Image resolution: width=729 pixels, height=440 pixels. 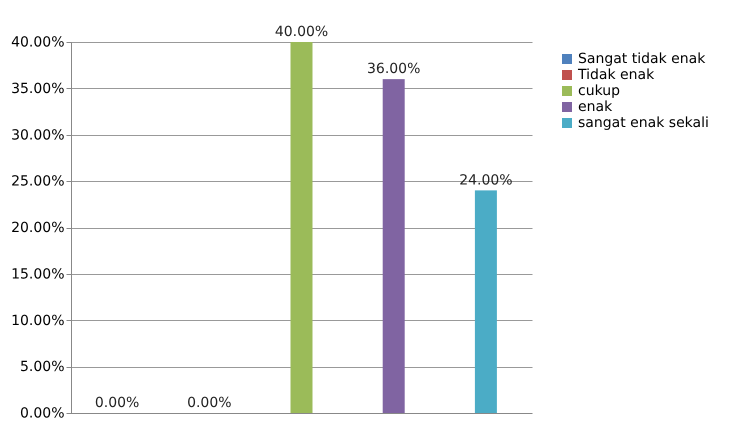 I want to click on y-tick-label: 35.00%, so click(x=37, y=88).